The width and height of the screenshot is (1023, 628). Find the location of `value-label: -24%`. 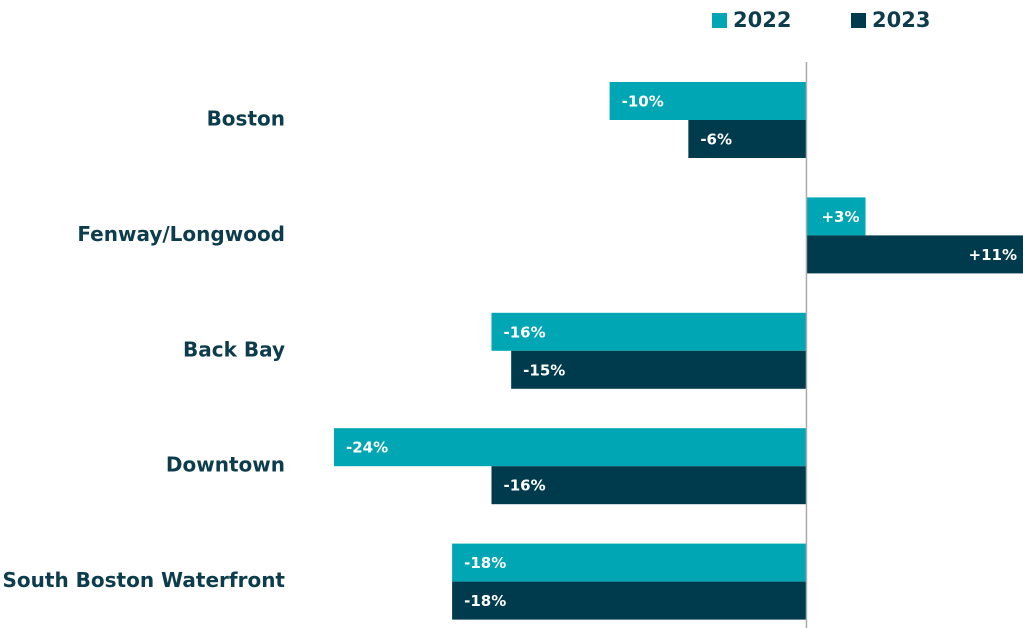

value-label: -24% is located at coordinates (367, 448).